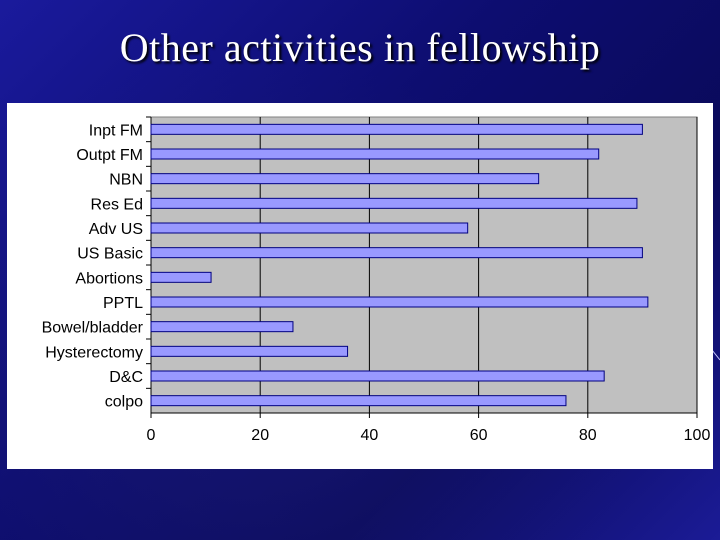 The width and height of the screenshot is (720, 540). I want to click on category-label: Res Ed, so click(117, 204).